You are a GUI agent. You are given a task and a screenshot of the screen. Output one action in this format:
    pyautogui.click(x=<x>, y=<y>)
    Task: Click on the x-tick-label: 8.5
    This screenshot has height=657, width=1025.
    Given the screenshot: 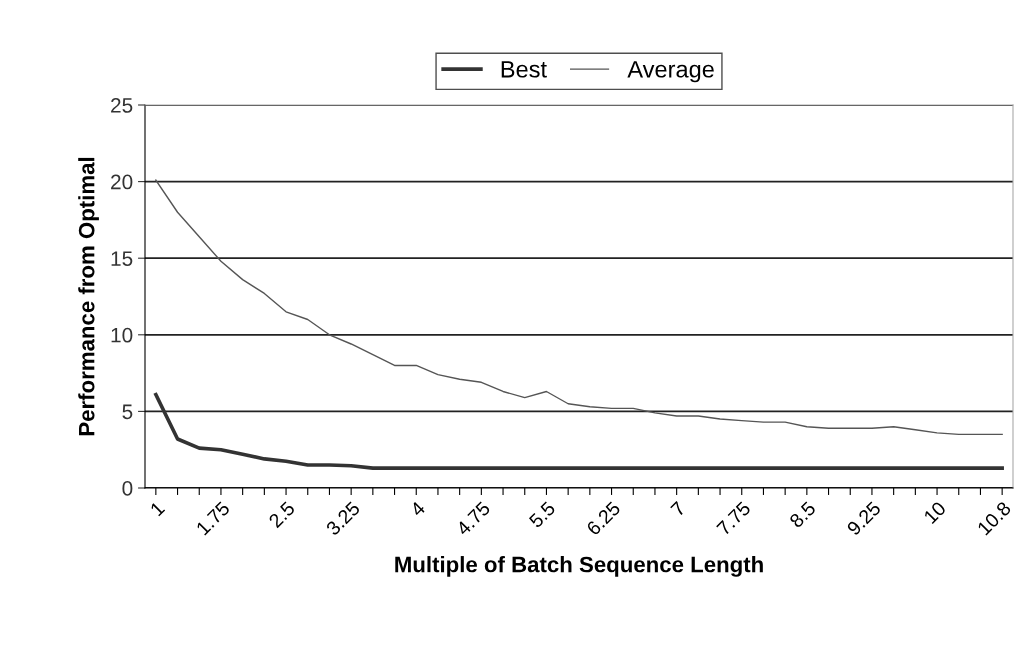 What is the action you would take?
    pyautogui.click(x=802, y=514)
    